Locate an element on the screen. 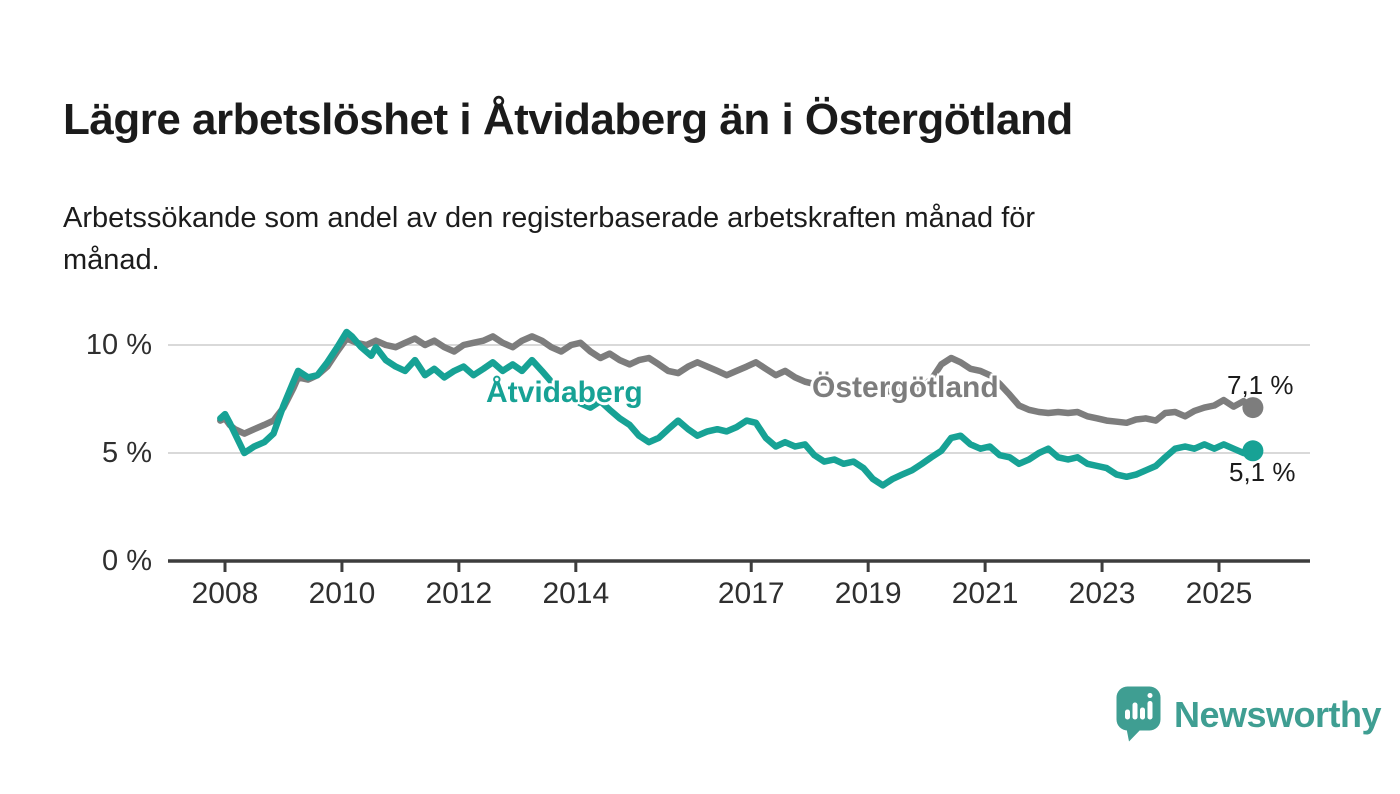 This screenshot has height=794, width=1400. y-tick-label: 0 % is located at coordinates (127, 561).